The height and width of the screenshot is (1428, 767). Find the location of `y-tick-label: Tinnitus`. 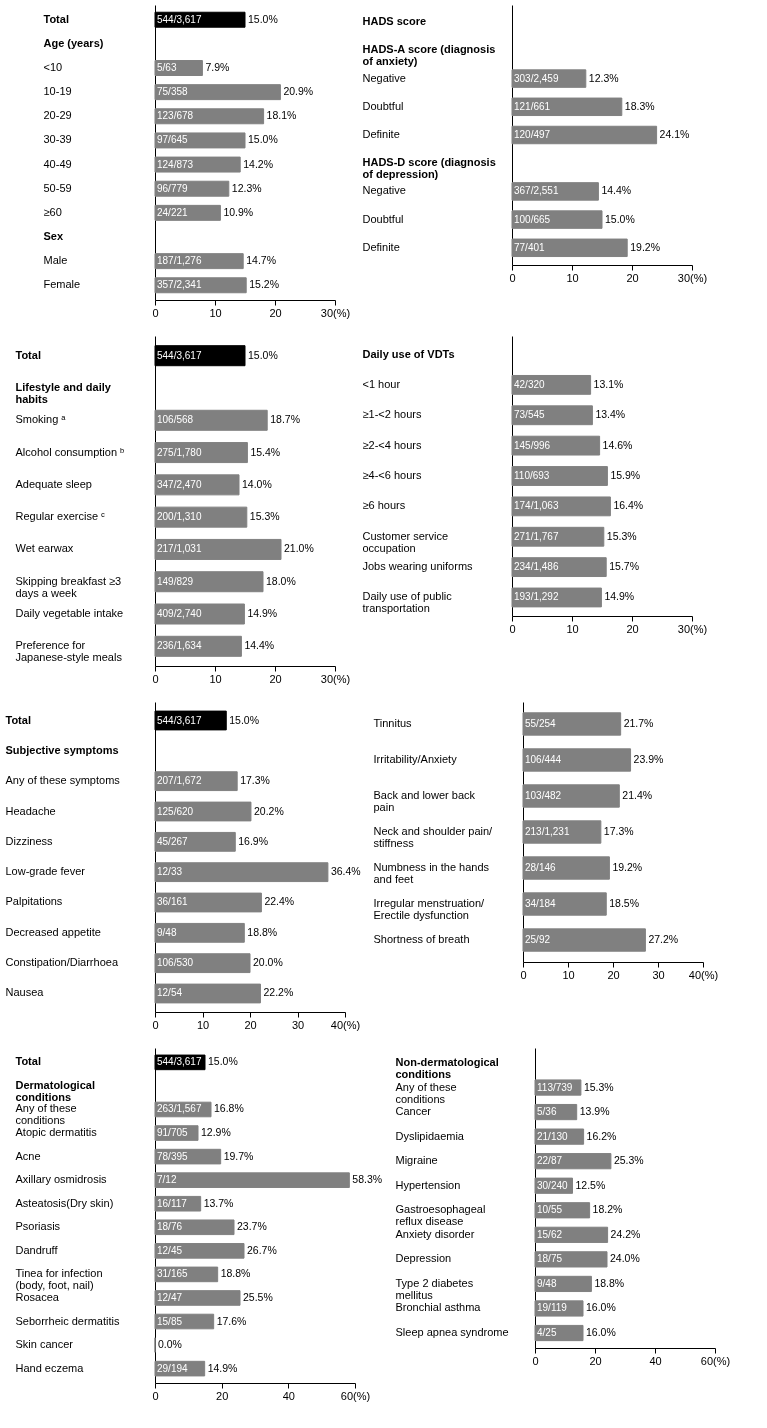

y-tick-label: Tinnitus is located at coordinates (393, 722).